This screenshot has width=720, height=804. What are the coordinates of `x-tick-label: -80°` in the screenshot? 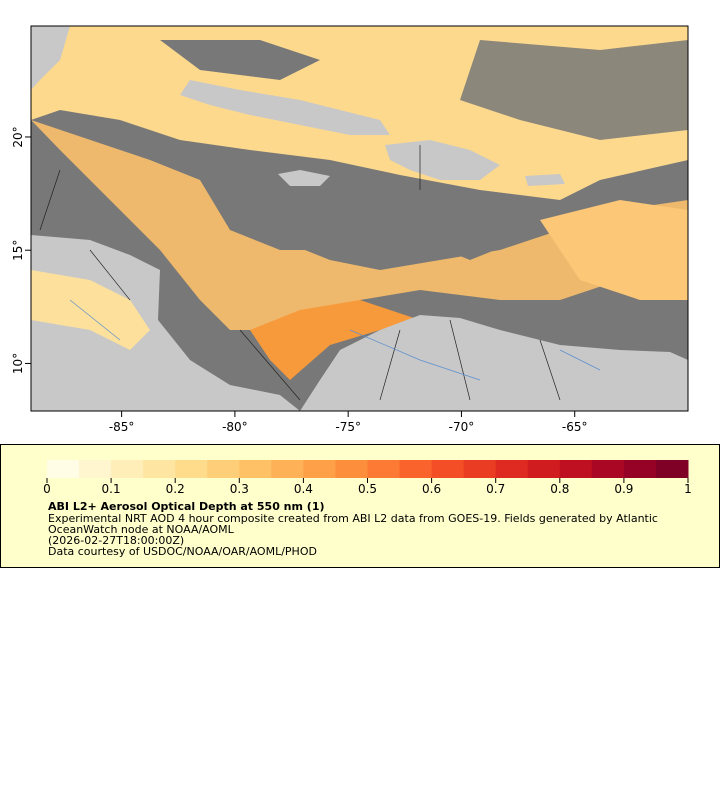 It's located at (235, 427).